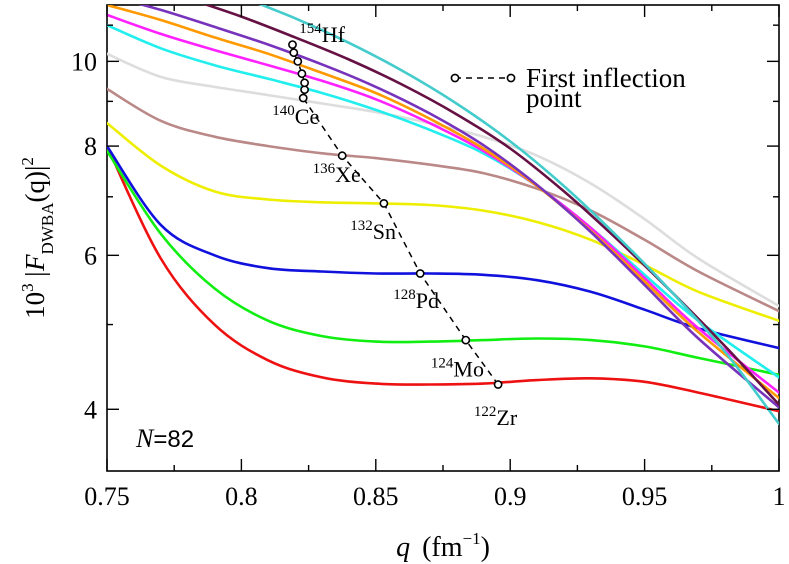 Image resolution: width=789 pixels, height=564 pixels. I want to click on x-axis-label-unit: (fm, so click(442, 547).